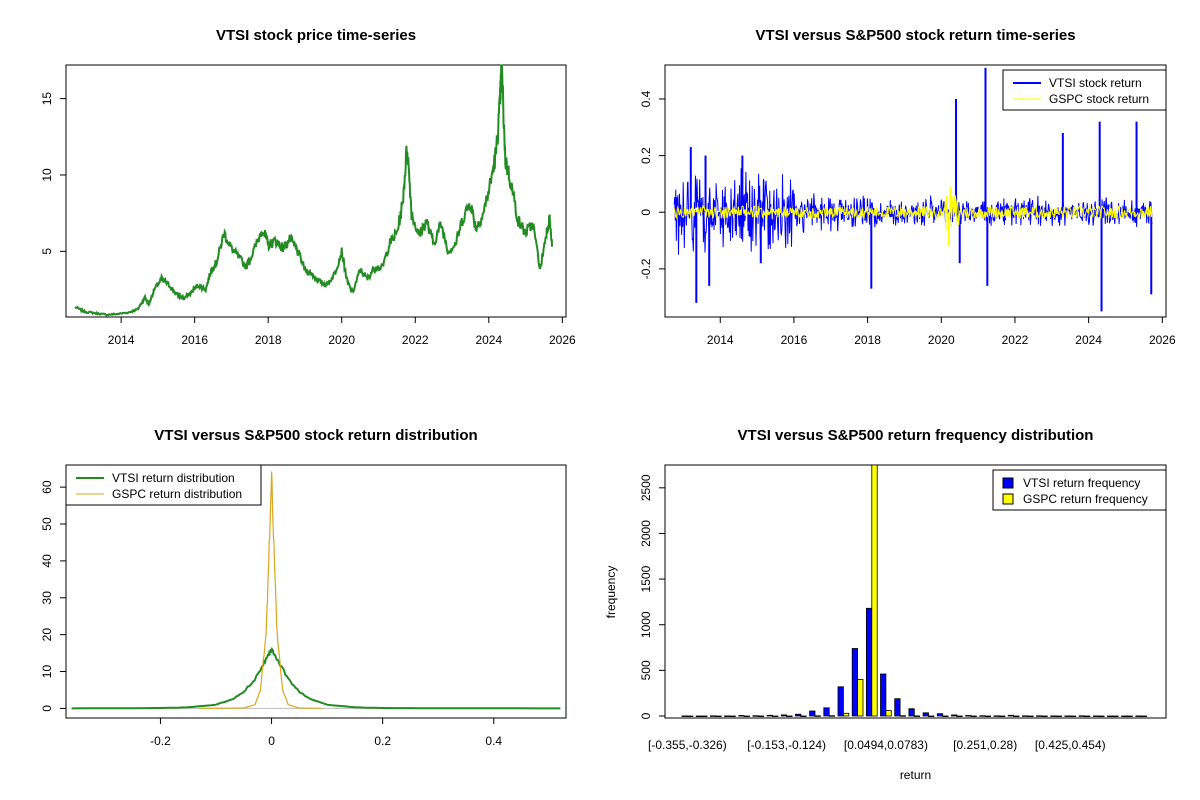  Describe the element at coordinates (488, 340) in the screenshot. I see `x-tick-label: 2024` at that location.